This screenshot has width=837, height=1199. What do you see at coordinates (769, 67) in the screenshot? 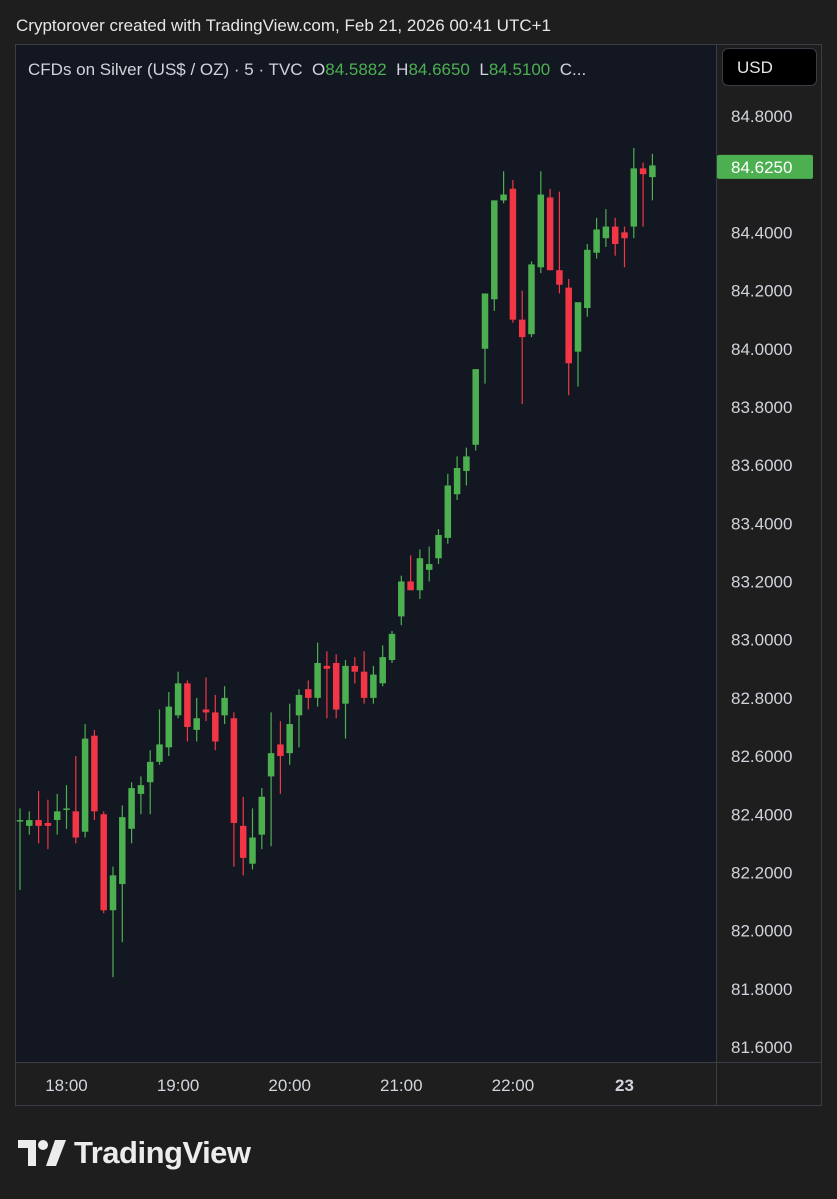
I see `currency-button: USD` at bounding box center [769, 67].